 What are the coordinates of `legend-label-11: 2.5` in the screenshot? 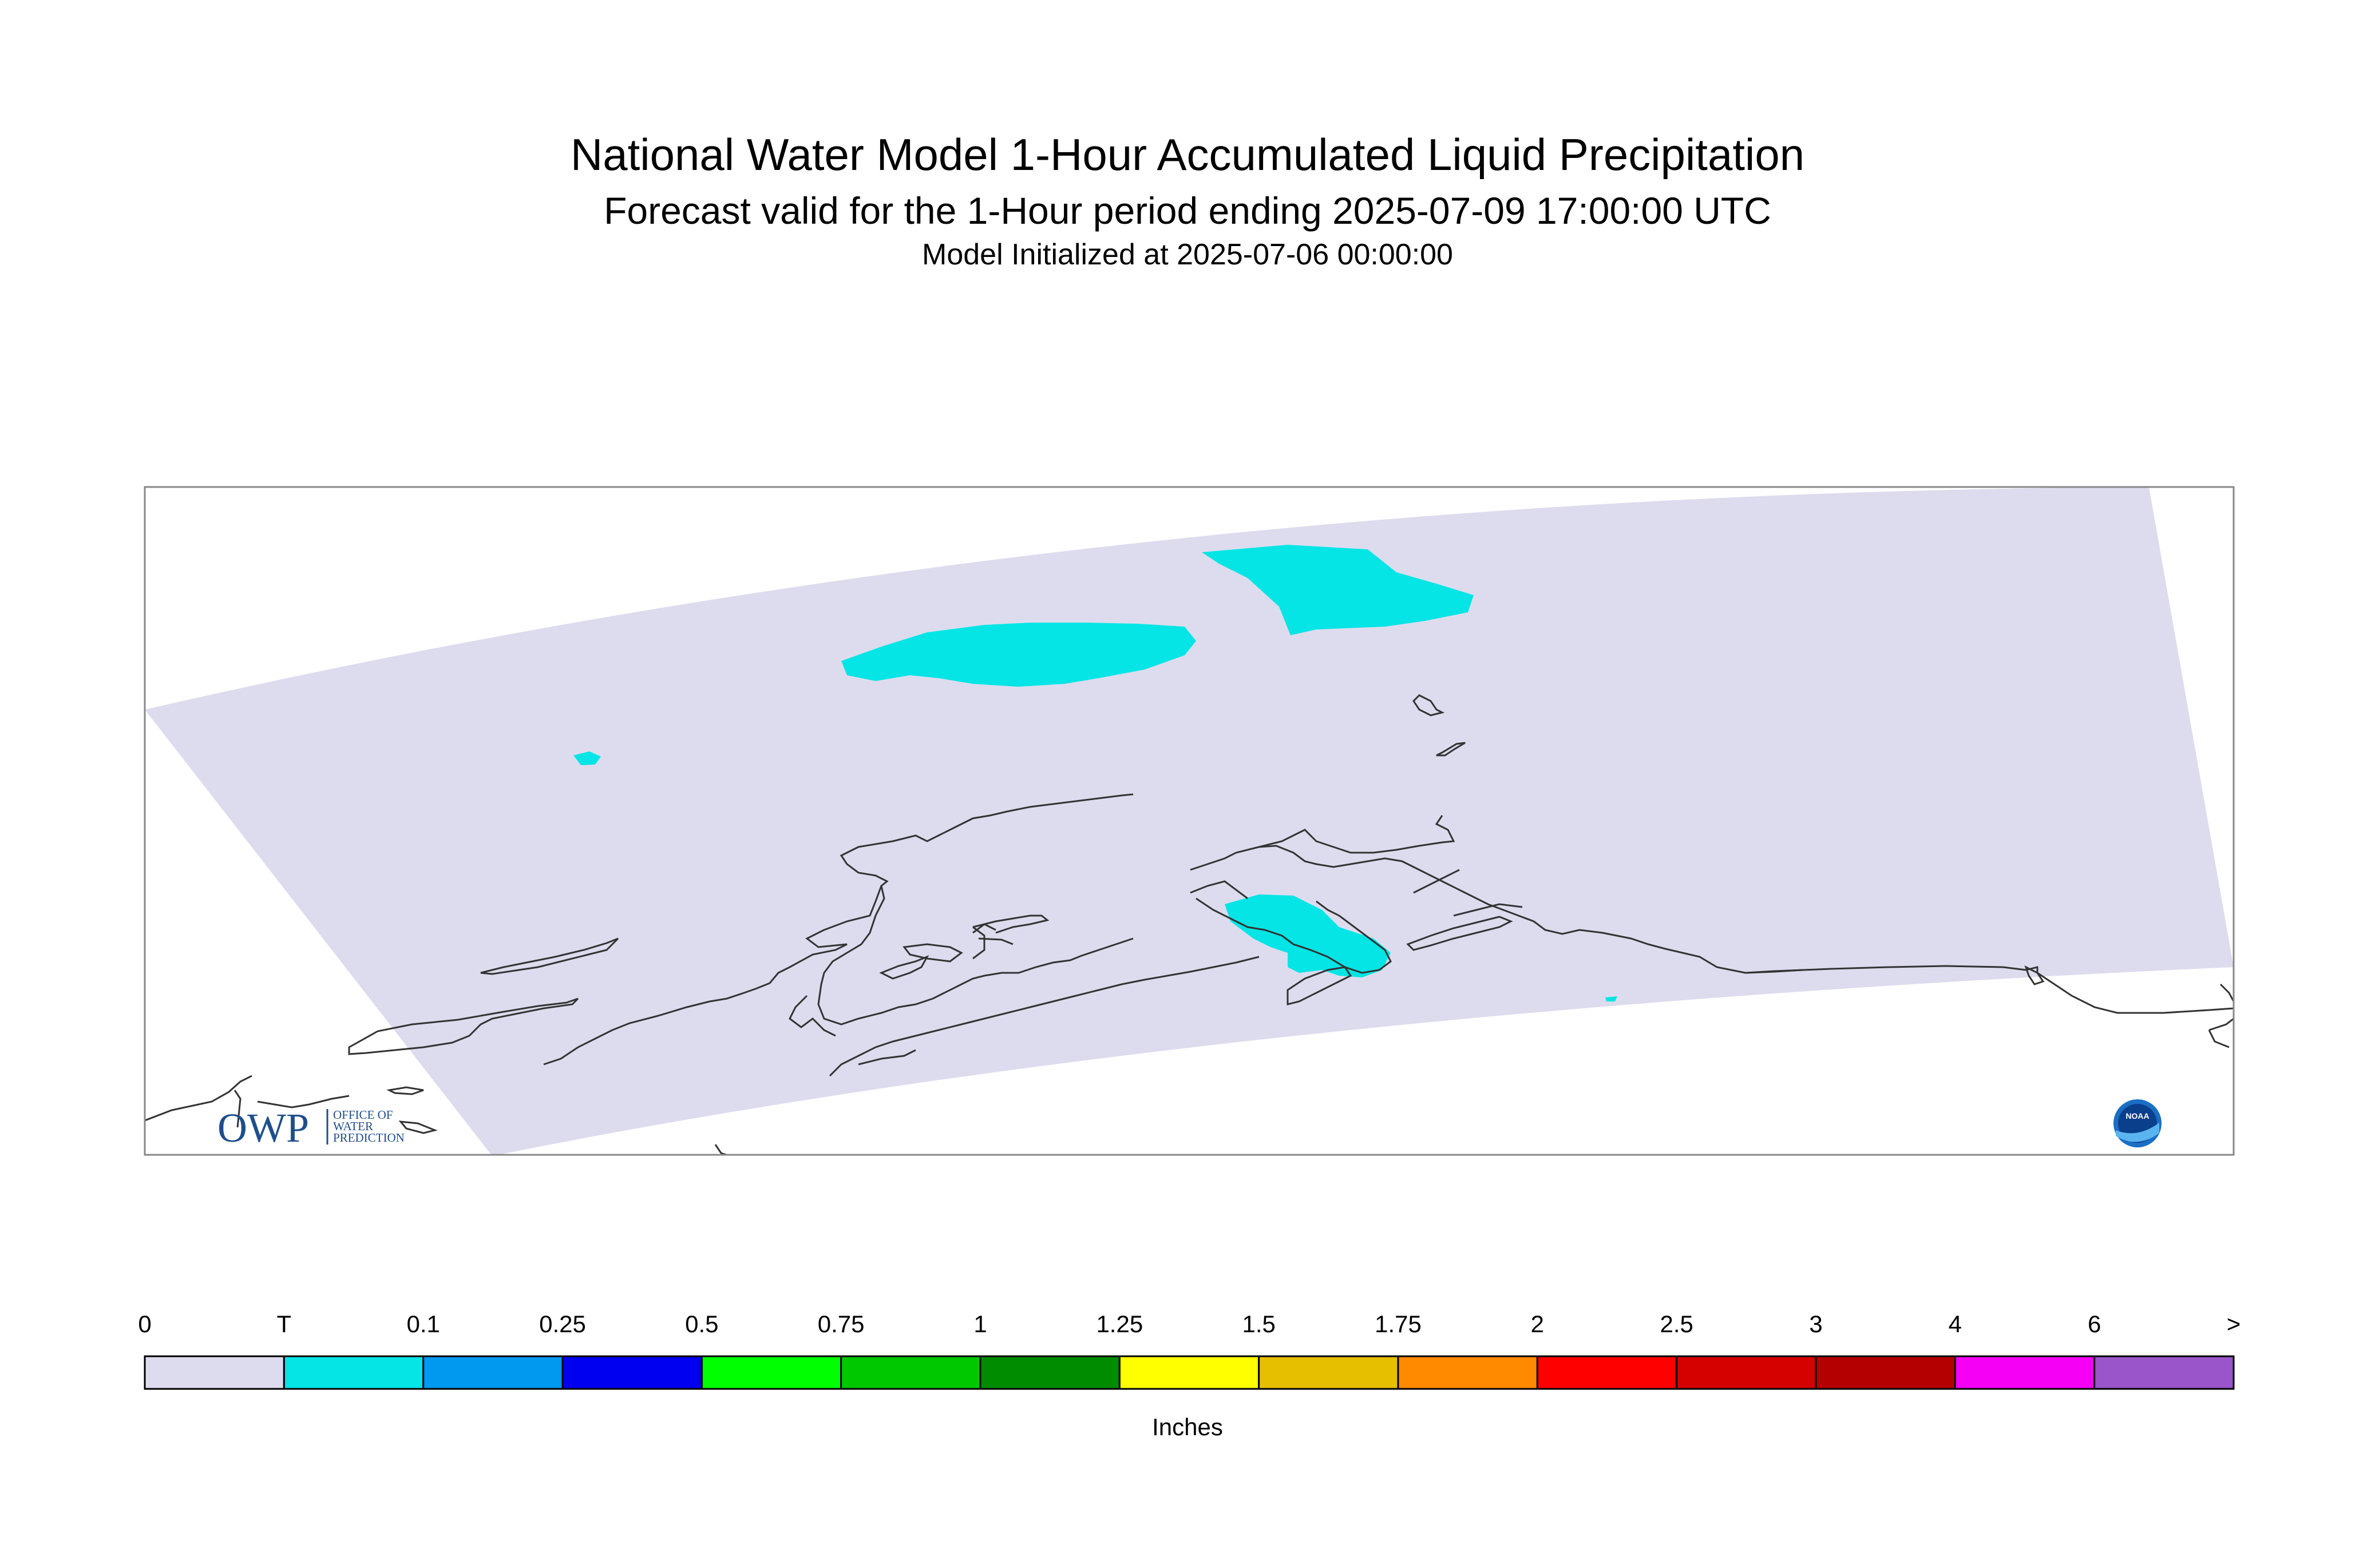 It's located at (1676, 1323).